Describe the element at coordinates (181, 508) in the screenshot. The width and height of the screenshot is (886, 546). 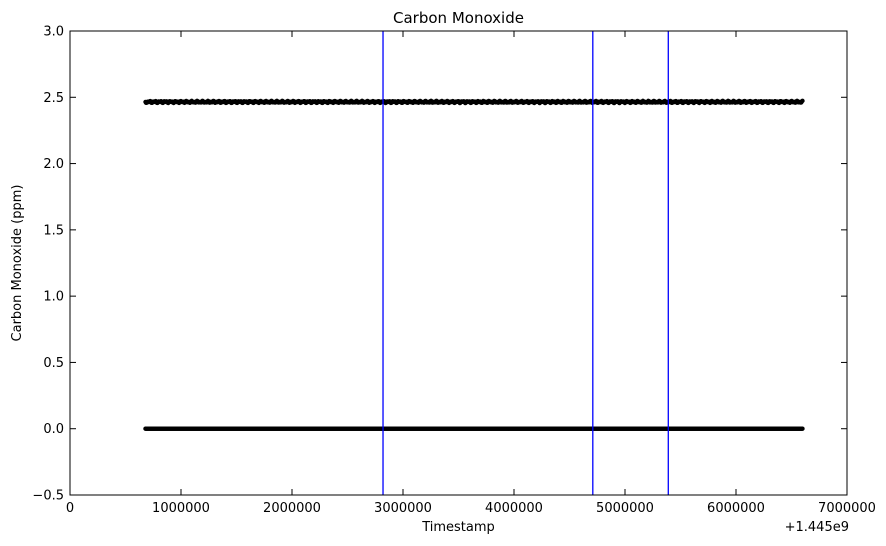
I see `x-tick-label: 1000000` at that location.